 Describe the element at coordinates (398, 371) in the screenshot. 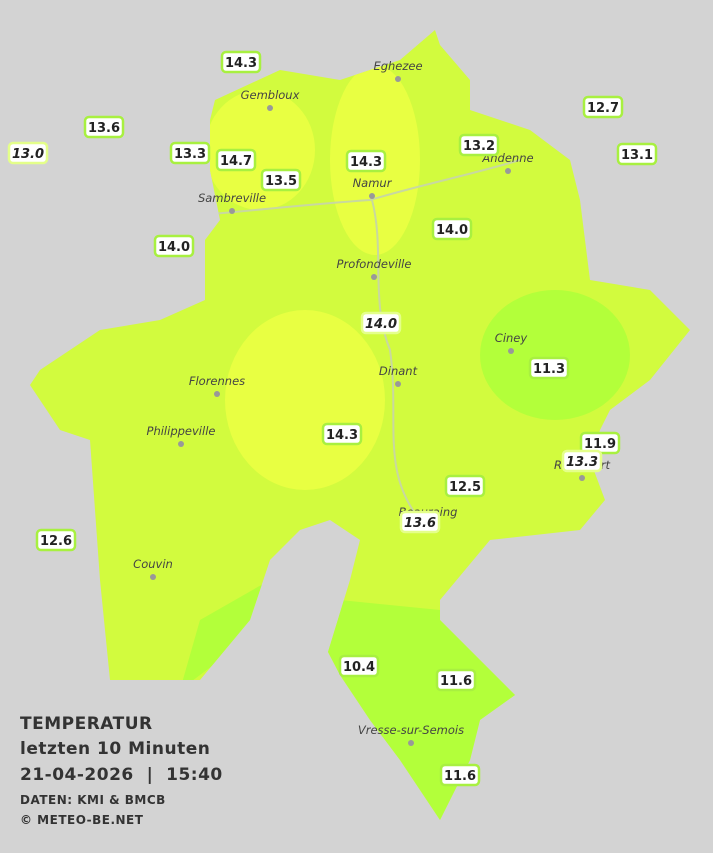

I see `city-label: Dinant` at that location.